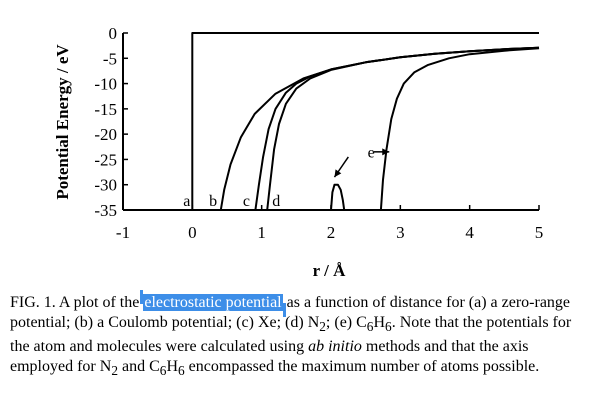 Image resolution: width=600 pixels, height=418 pixels. I want to click on y-tick-label: -5, so click(110, 58).